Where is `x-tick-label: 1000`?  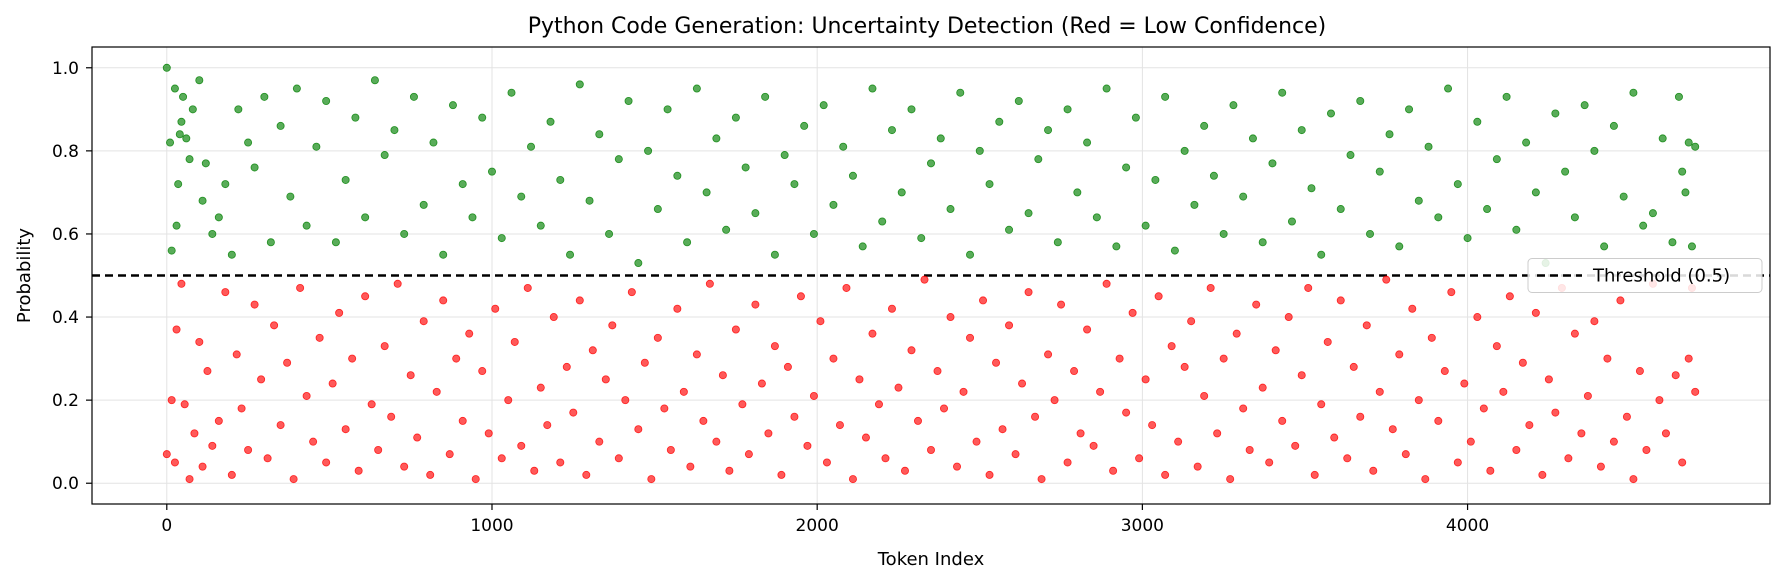
x-tick-label: 1000 is located at coordinates (491, 526).